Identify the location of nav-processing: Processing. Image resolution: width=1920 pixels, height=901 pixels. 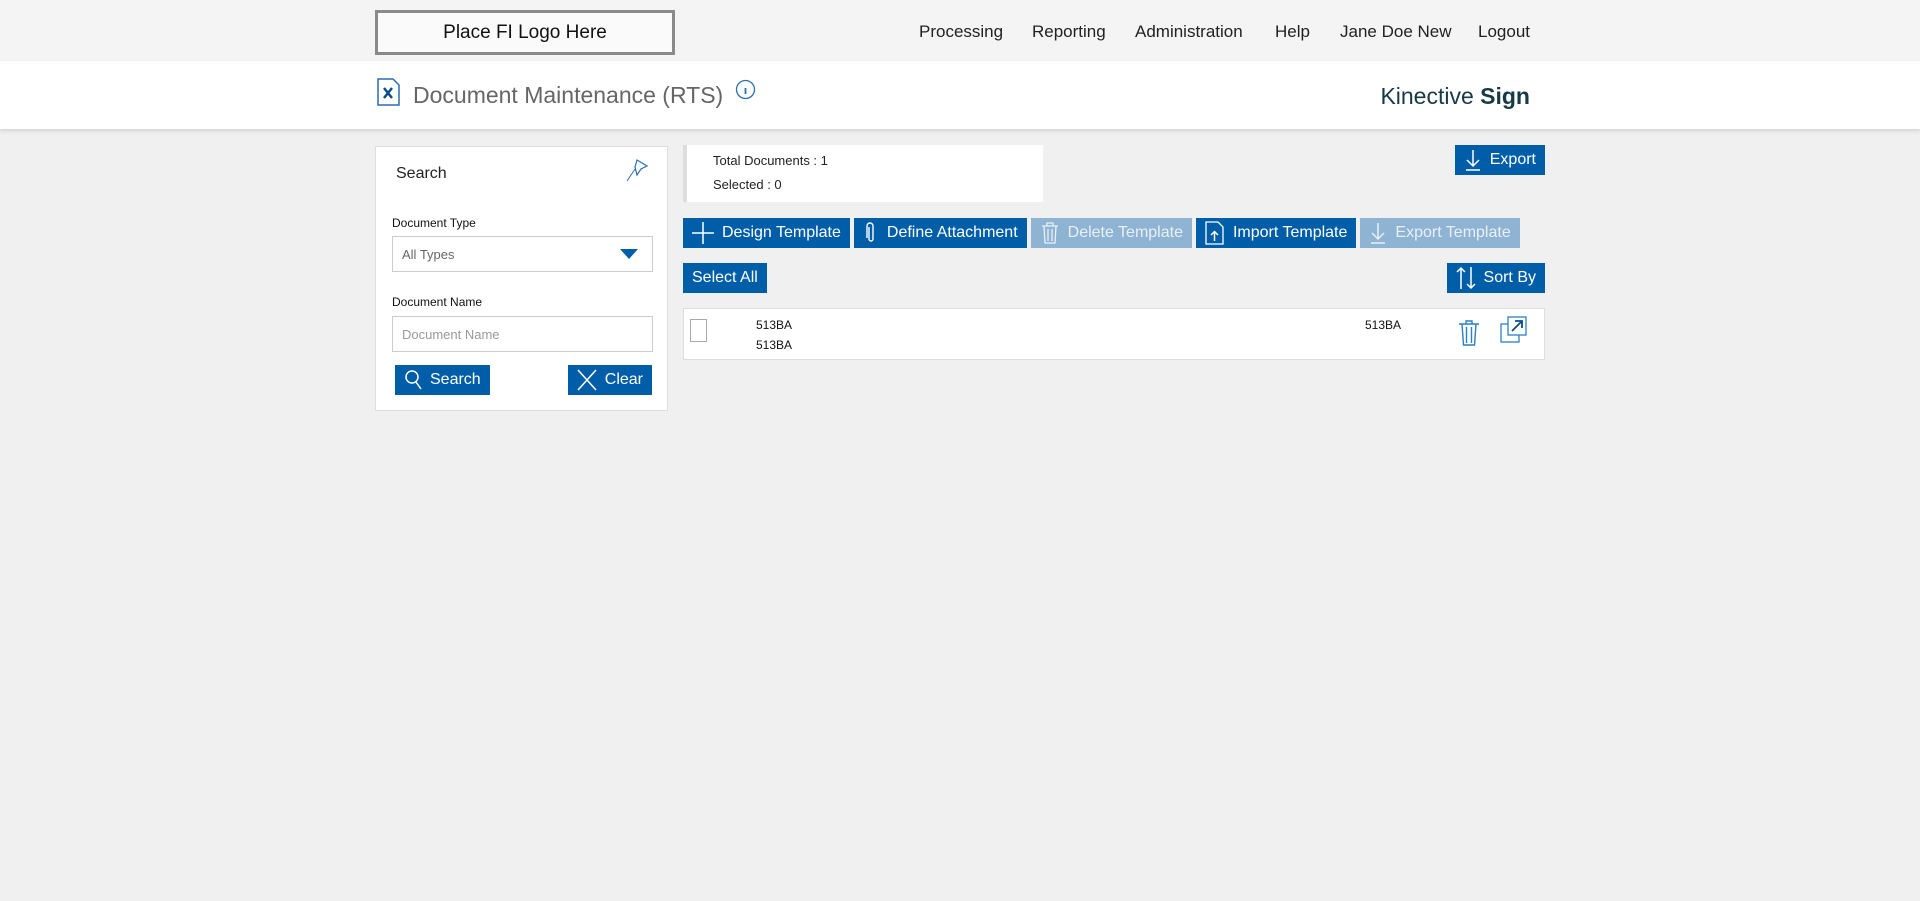
(961, 31).